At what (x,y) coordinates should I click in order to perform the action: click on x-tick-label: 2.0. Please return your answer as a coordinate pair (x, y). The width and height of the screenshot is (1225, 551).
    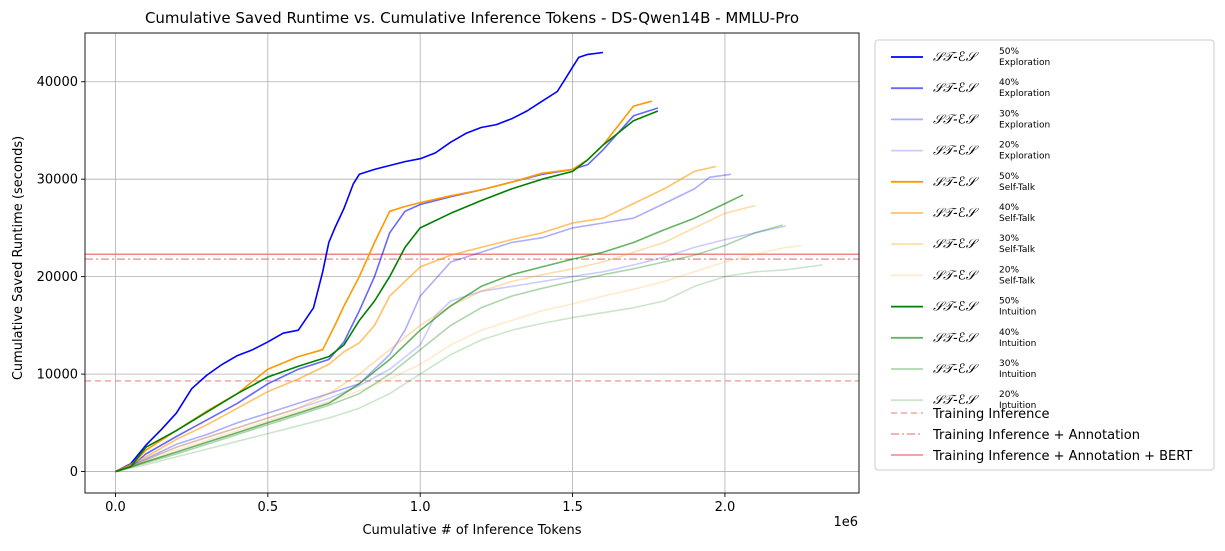
    Looking at the image, I should click on (725, 507).